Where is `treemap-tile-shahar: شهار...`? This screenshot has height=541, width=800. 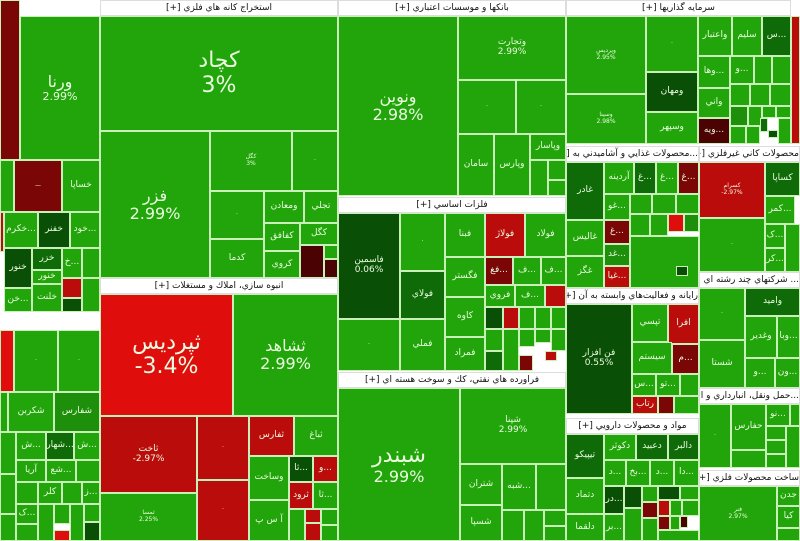
treemap-tile-shahar: شهار... is located at coordinates (60, 446).